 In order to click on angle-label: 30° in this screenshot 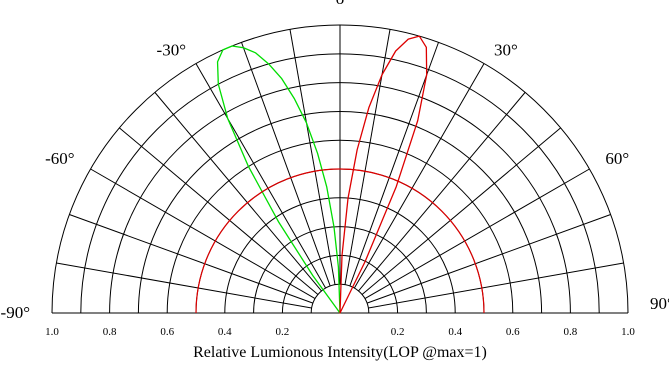, I will do `click(506, 50)`.